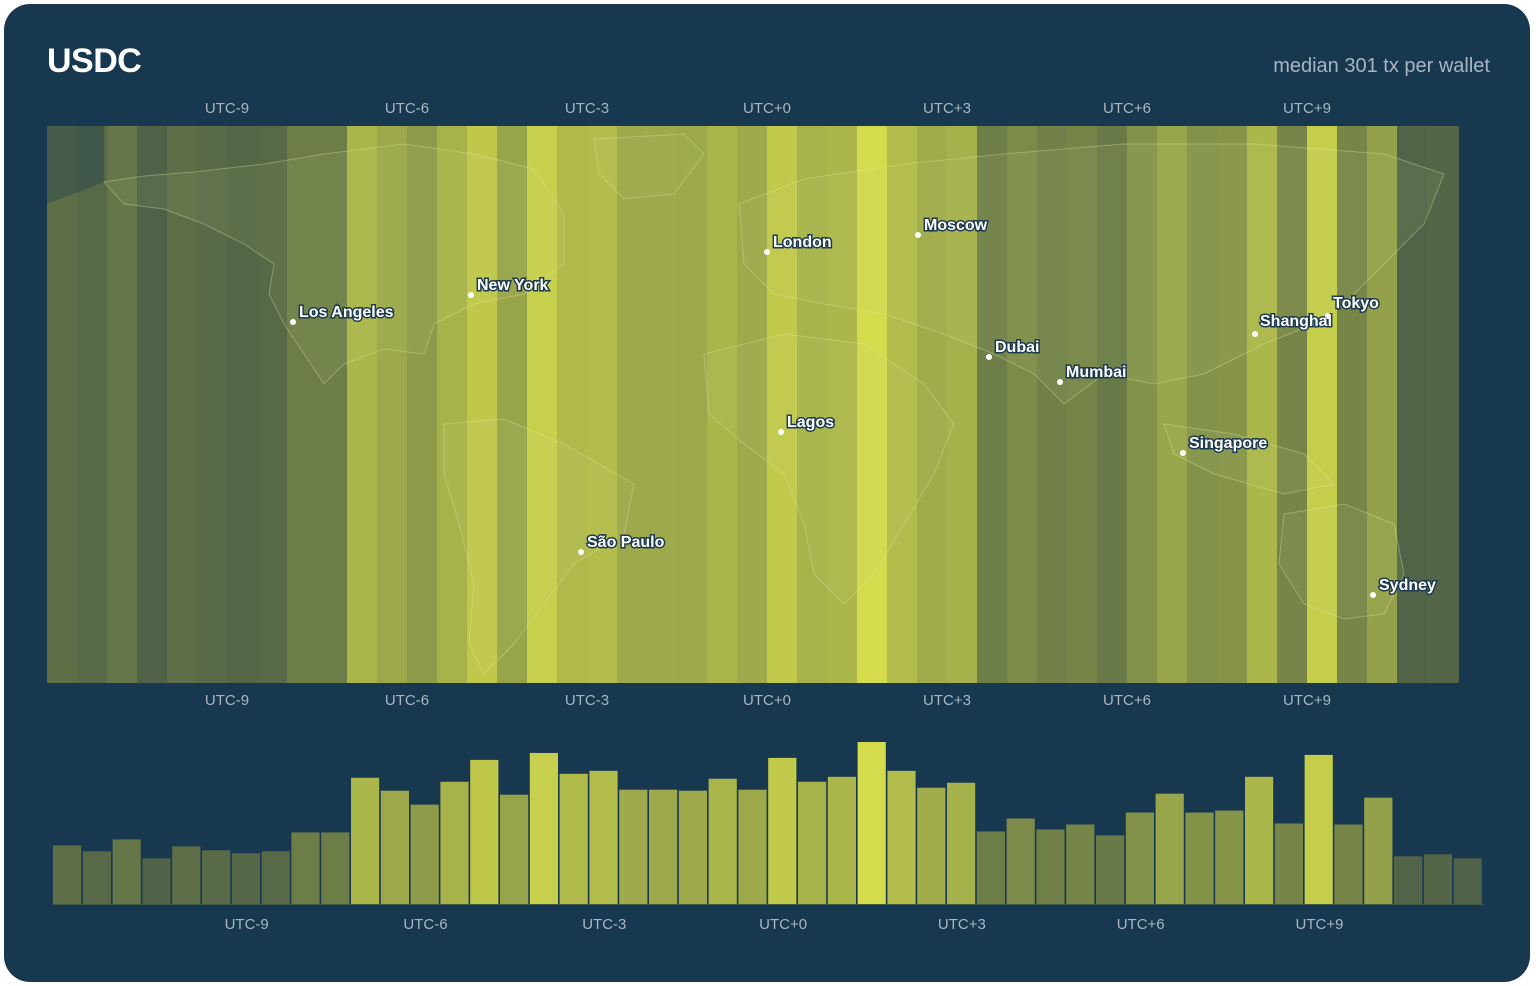 The width and height of the screenshot is (1536, 986). I want to click on land-australia, so click(1341, 561).